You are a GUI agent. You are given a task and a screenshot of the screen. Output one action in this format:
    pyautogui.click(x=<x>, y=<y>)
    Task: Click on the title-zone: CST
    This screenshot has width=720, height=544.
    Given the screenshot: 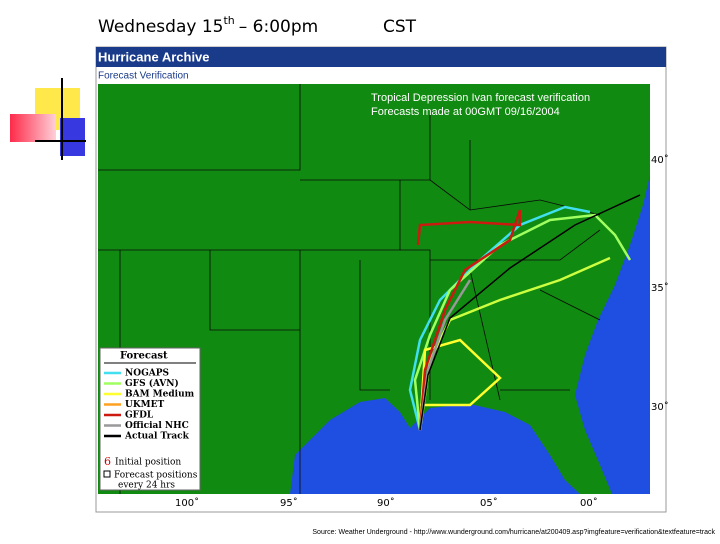 What is the action you would take?
    pyautogui.click(x=400, y=27)
    